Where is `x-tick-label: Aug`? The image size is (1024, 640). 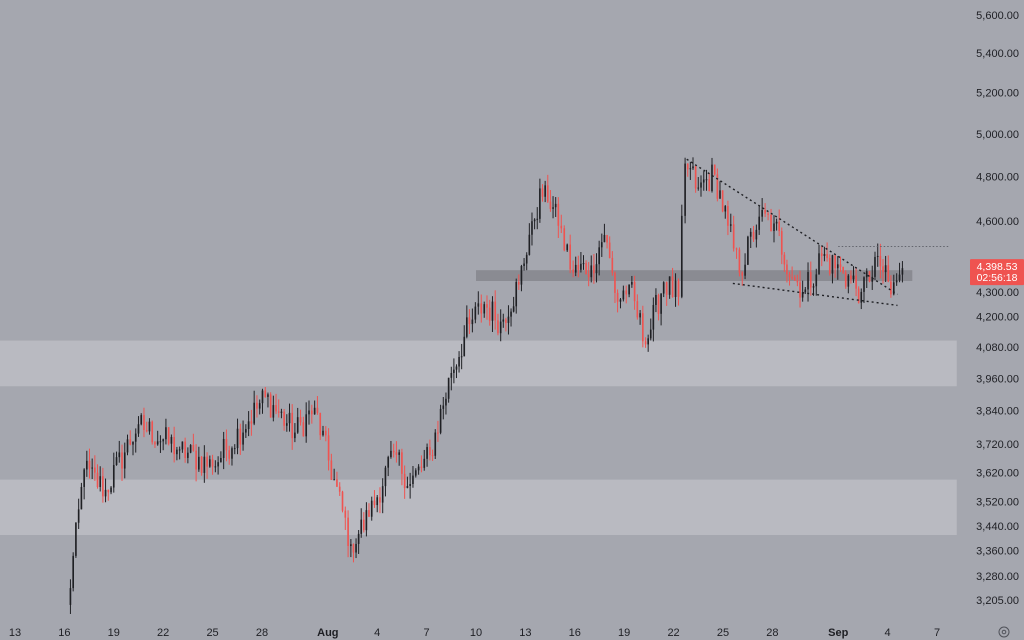 x-tick-label: Aug is located at coordinates (327, 633).